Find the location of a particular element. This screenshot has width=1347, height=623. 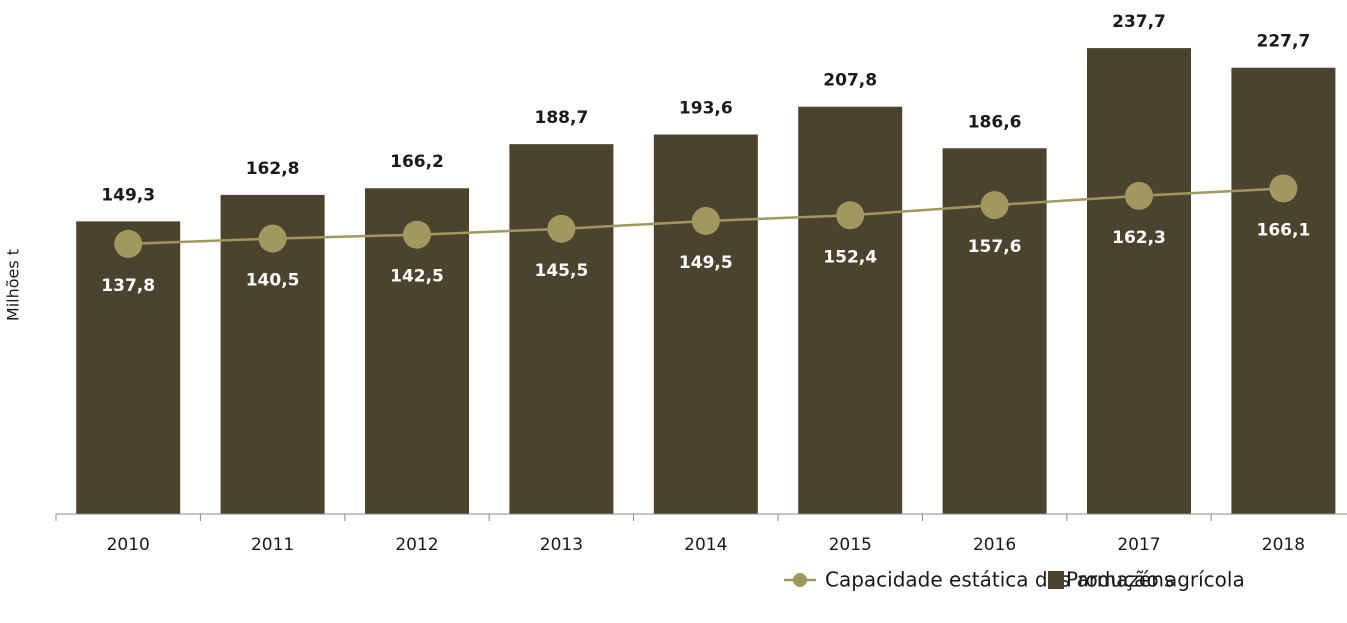

line-value-label: 149,5 is located at coordinates (706, 263).